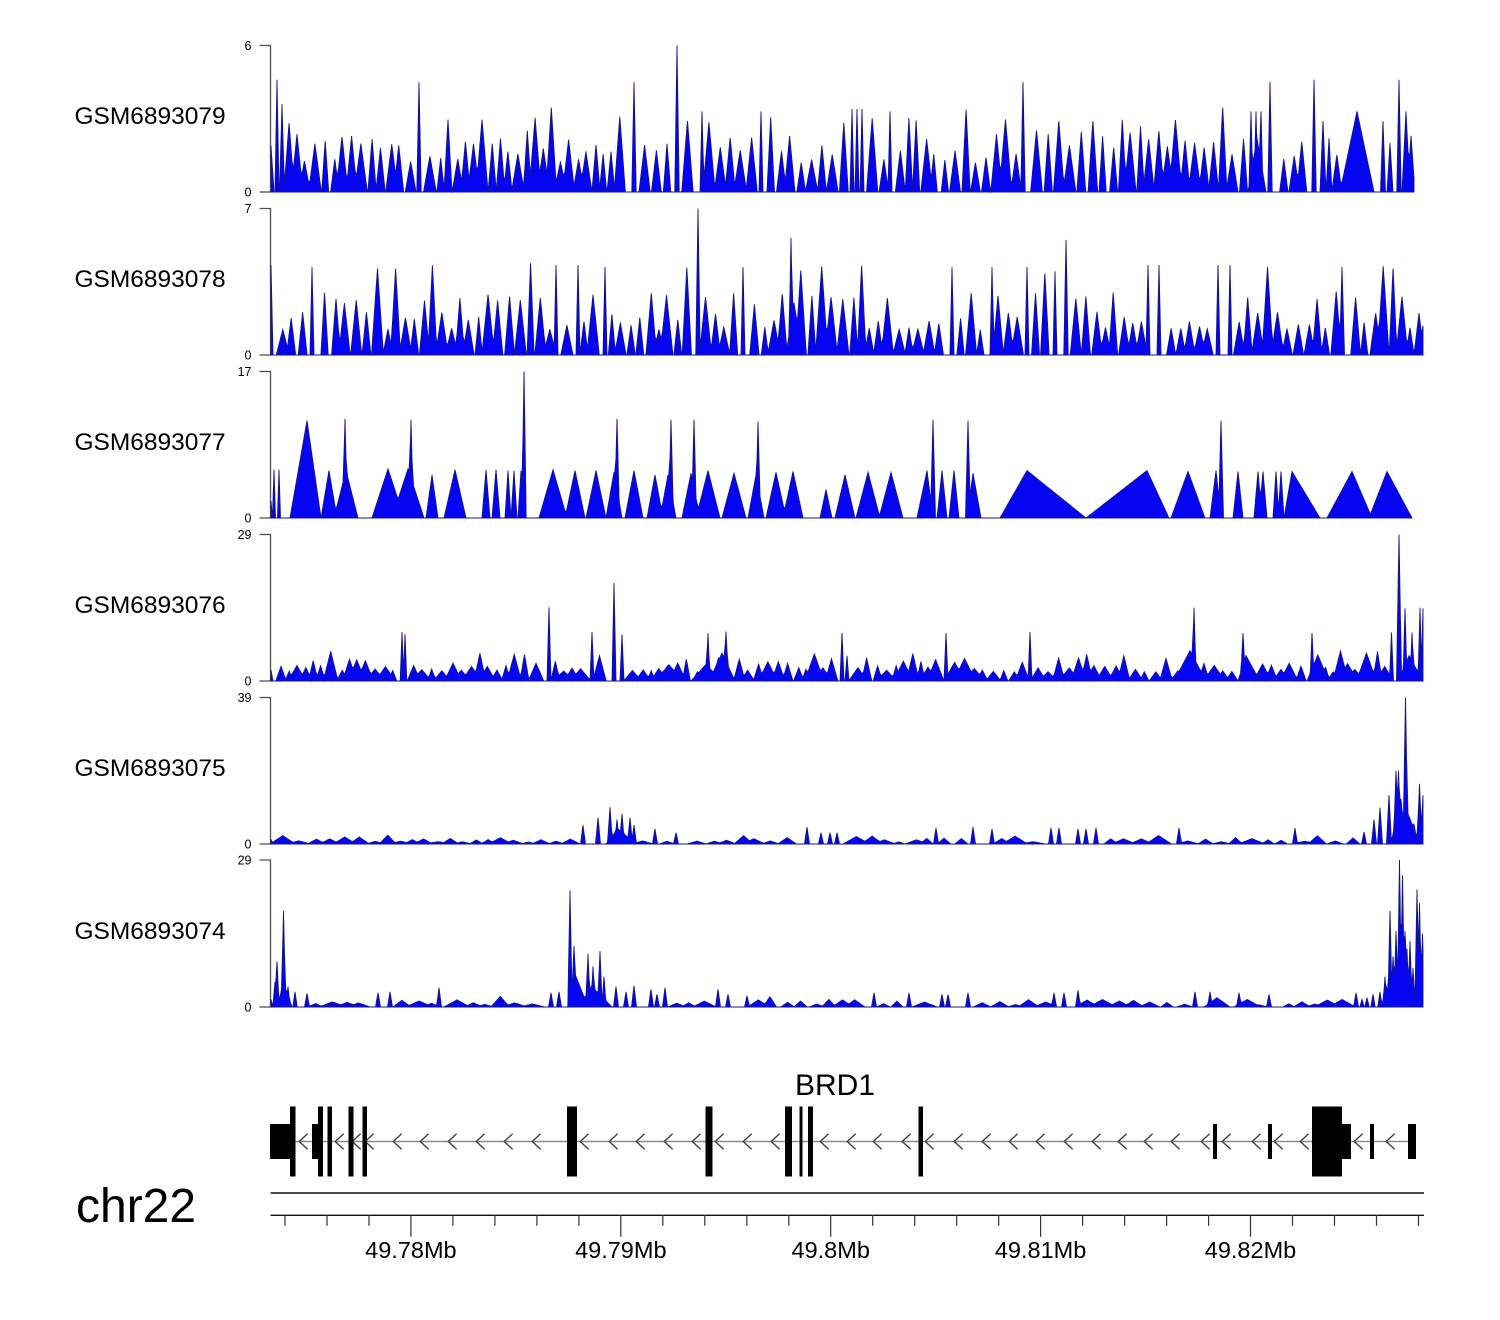 This screenshot has width=1500, height=1320. Describe the element at coordinates (150, 442) in the screenshot. I see `svg-text: GSM6893077` at that location.